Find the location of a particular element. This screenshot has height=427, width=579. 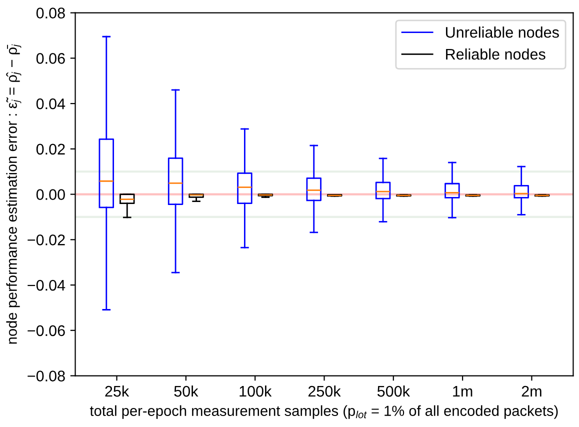

legend-label: Reliable nodes is located at coordinates (496, 54).